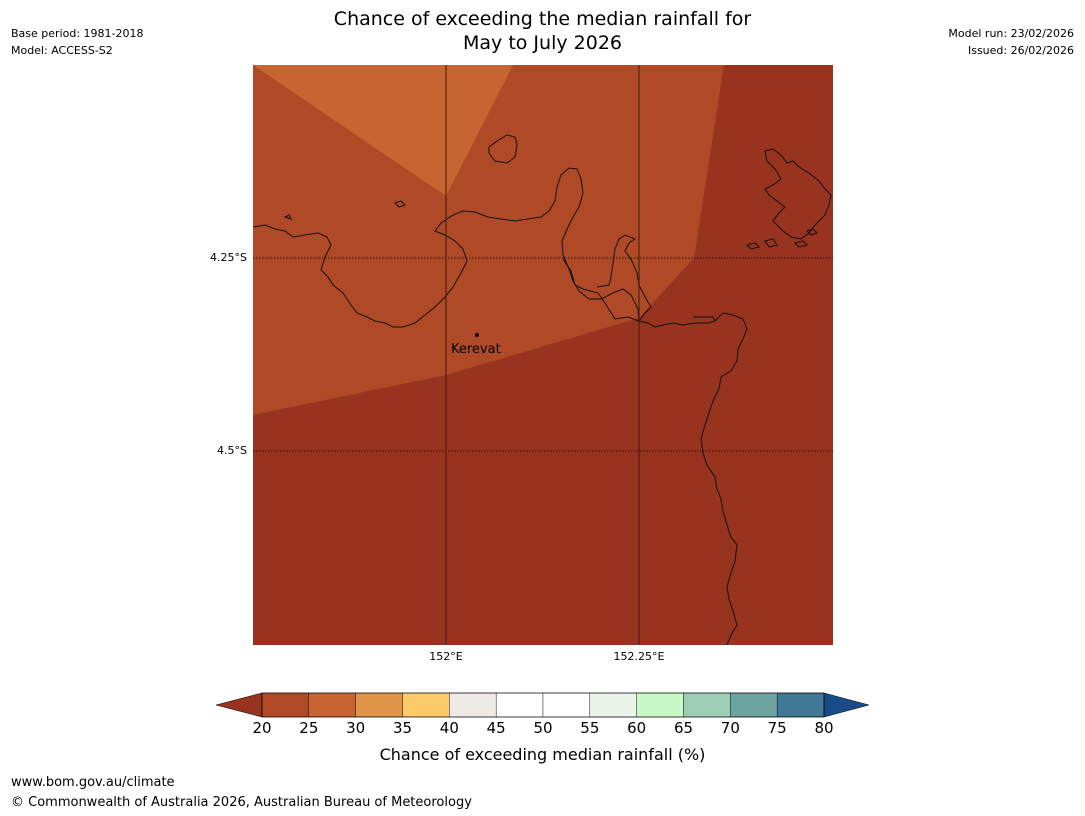 This screenshot has height=816, width=1085. I want to click on colorbar-tick-label: 35, so click(402, 728).